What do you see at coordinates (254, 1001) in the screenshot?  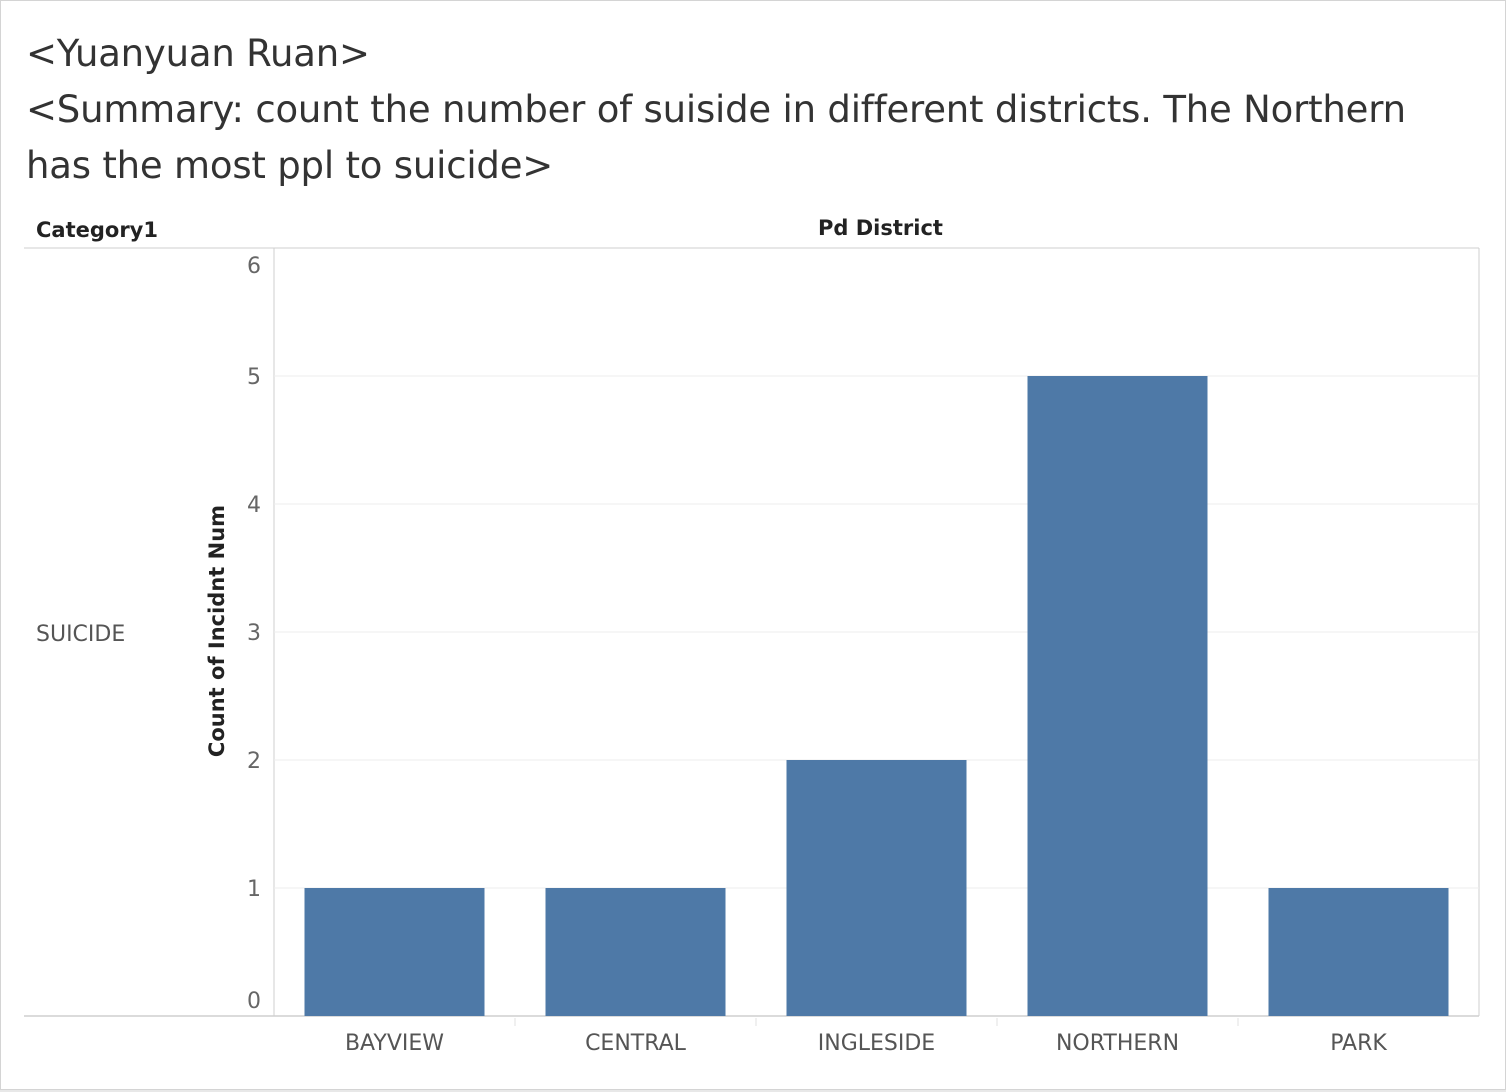 I see `y-tick-label: 0` at bounding box center [254, 1001].